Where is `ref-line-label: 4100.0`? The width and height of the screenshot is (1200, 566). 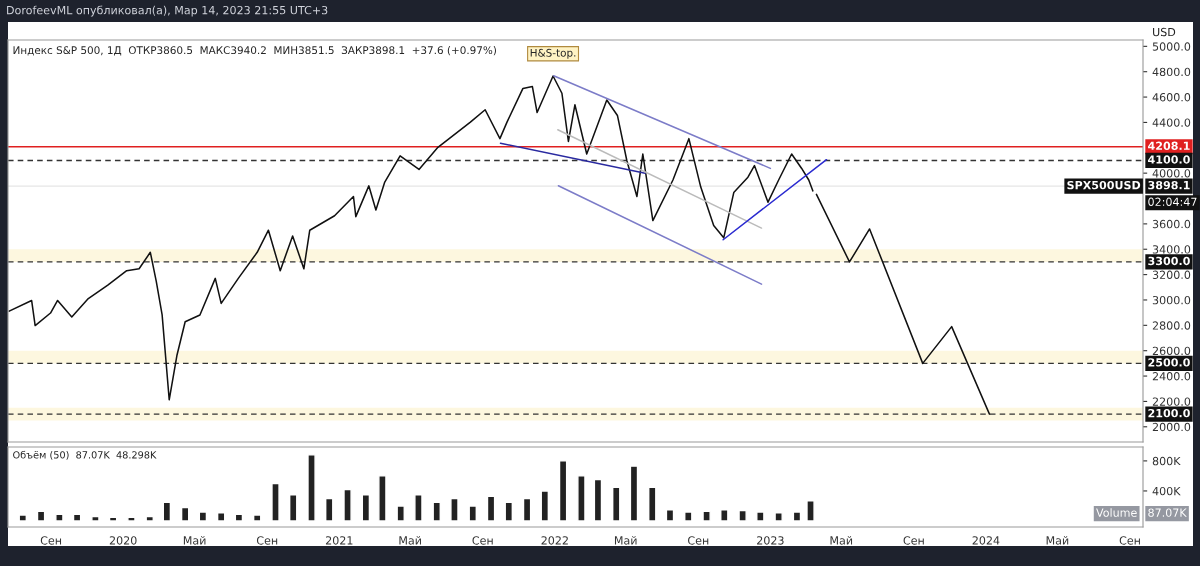 ref-line-label: 4100.0 is located at coordinates (1169, 159).